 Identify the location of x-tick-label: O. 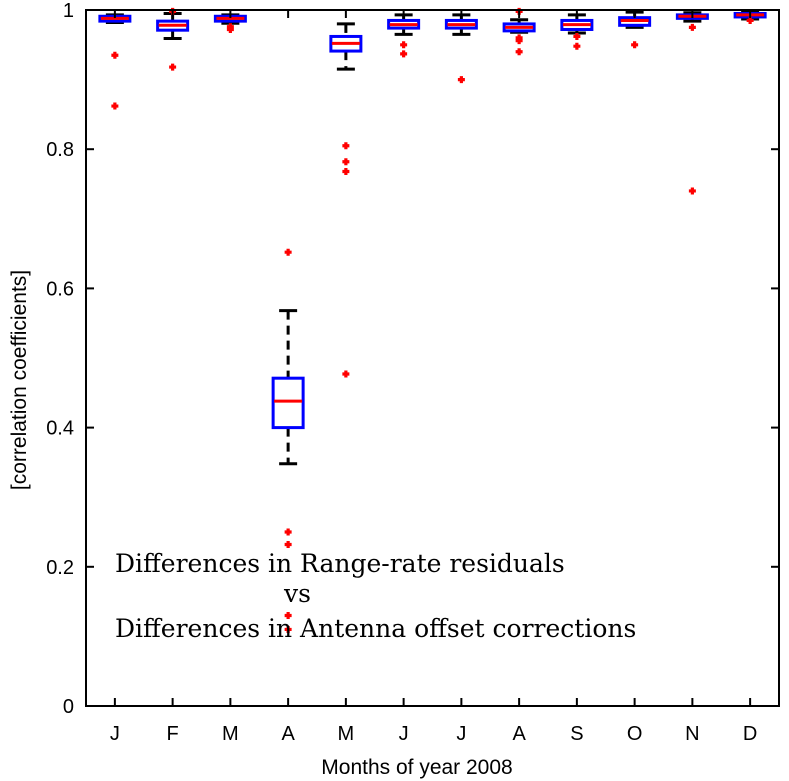
(635, 734).